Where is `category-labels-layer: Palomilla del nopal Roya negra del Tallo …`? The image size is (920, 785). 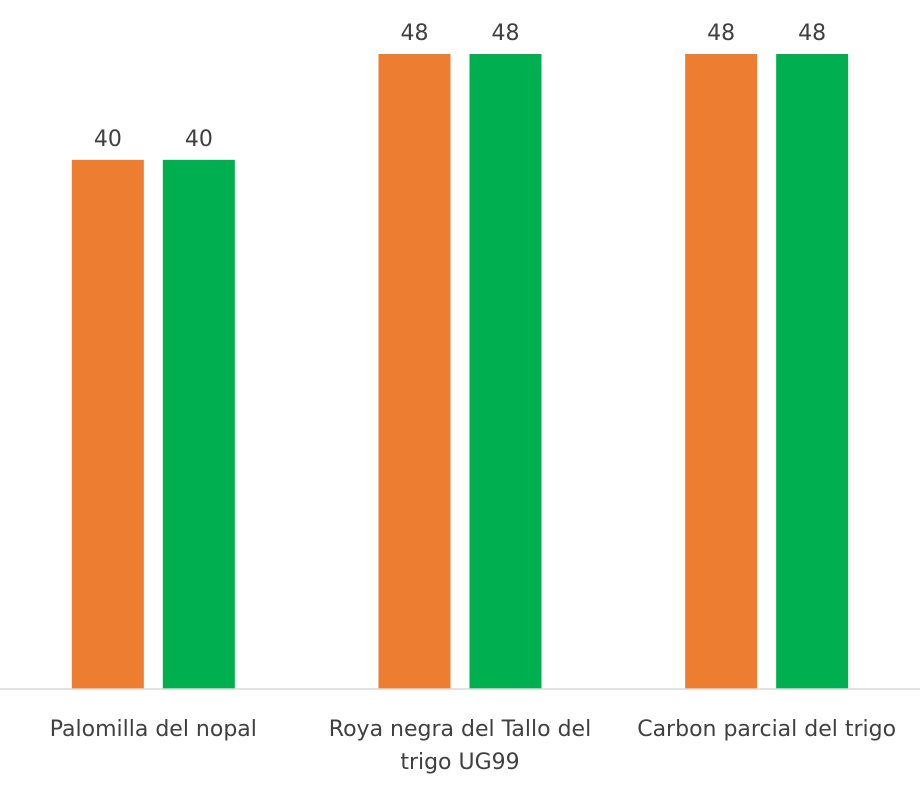
category-labels-layer: Palomilla del nopal Roya negra del Tallo … is located at coordinates (473, 746).